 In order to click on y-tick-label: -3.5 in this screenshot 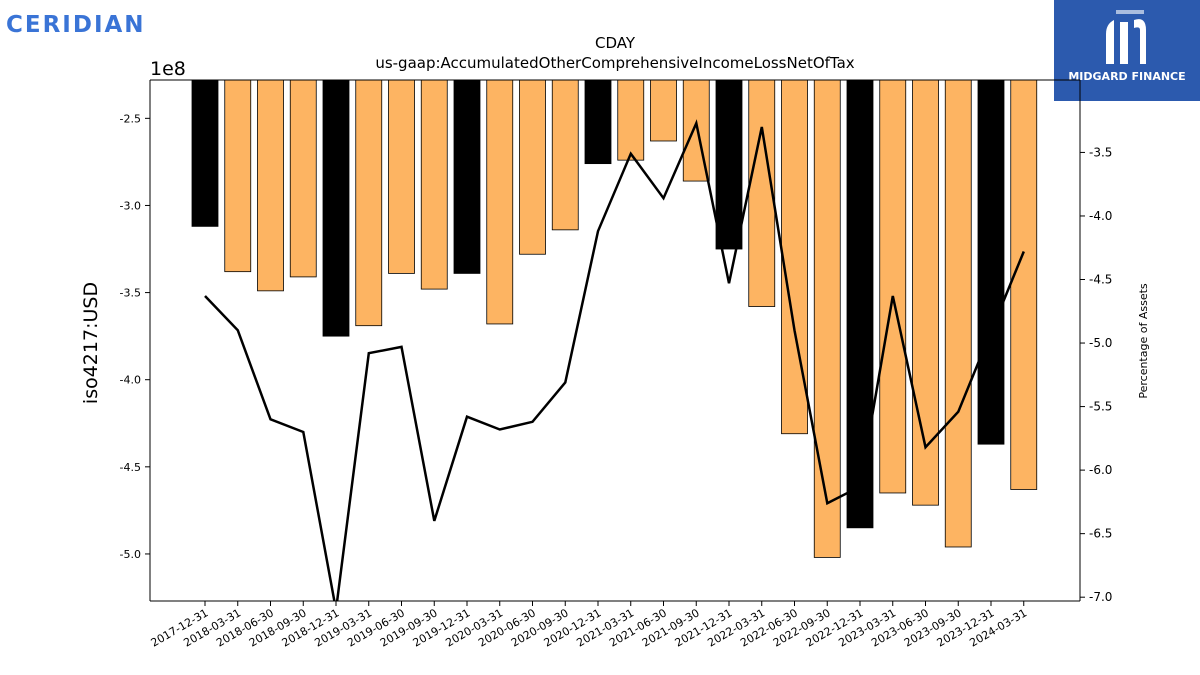, I will do `click(130, 293)`.